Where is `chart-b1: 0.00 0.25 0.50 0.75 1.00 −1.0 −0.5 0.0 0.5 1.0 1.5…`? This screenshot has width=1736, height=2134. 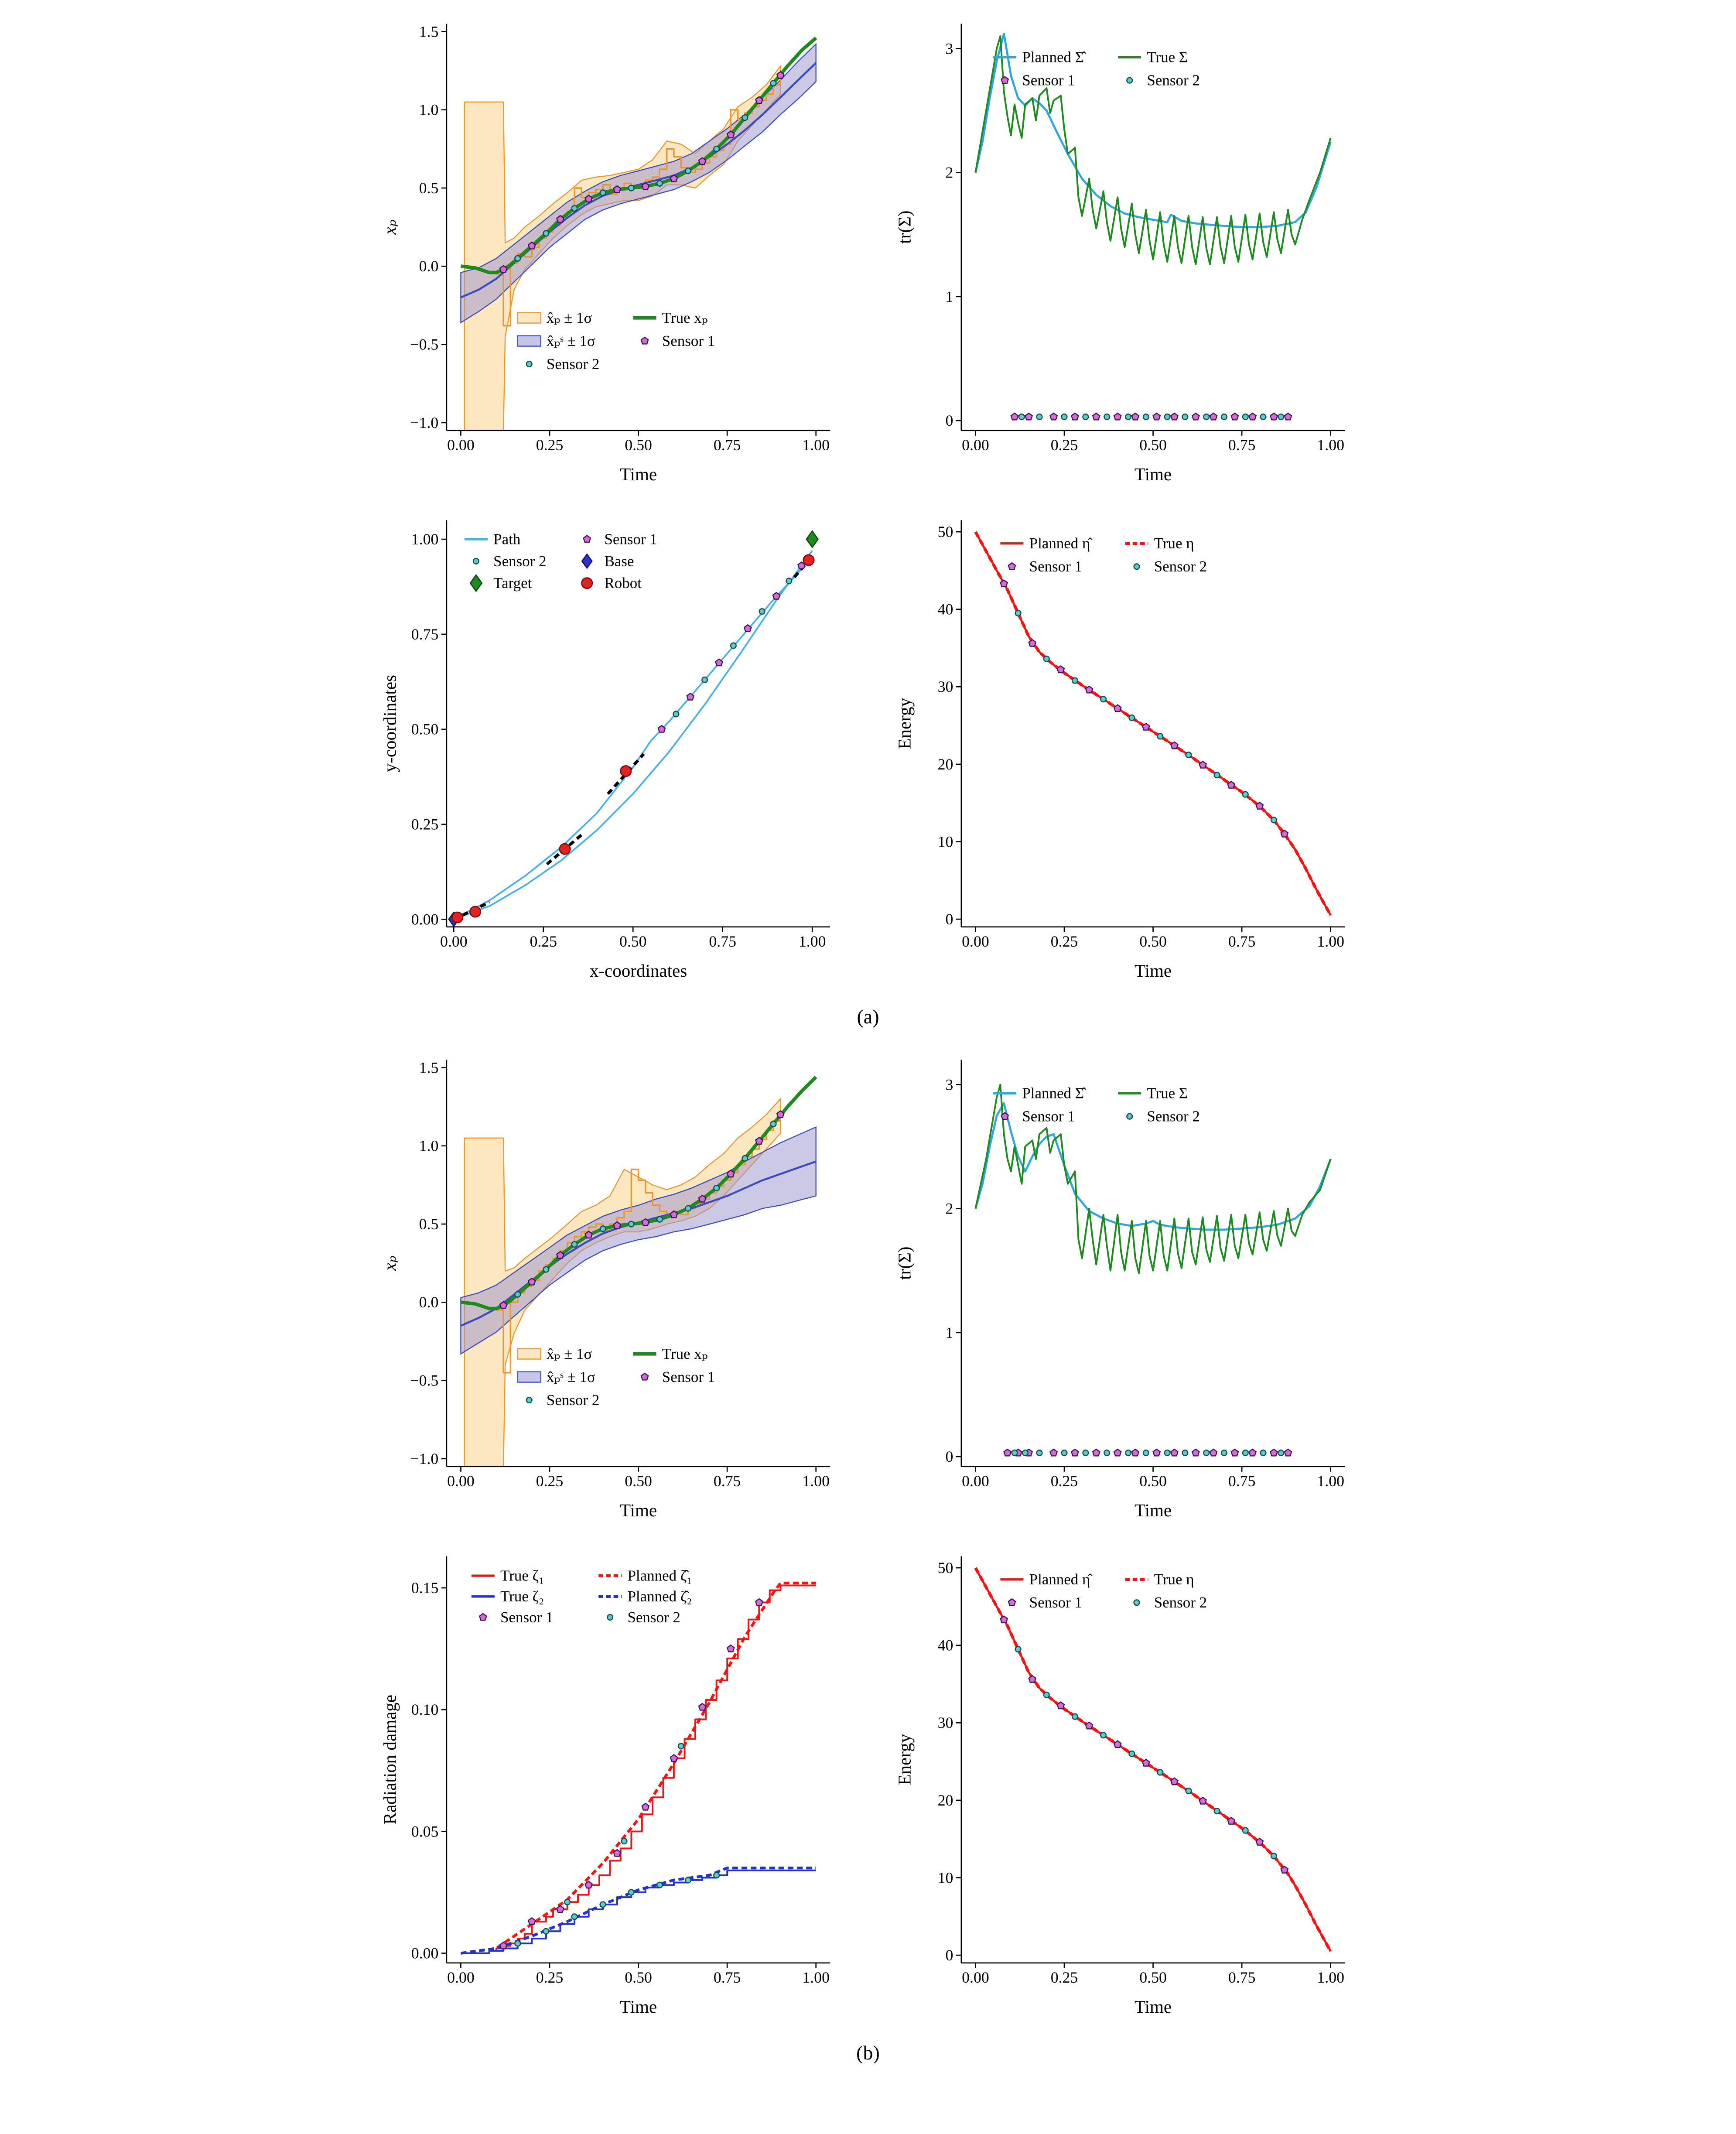
chart-b1: 0.00 0.25 0.50 0.75 1.00 −1.0 −0.5 0.0 0.5 1.0 1.5… is located at coordinates (604, 1289).